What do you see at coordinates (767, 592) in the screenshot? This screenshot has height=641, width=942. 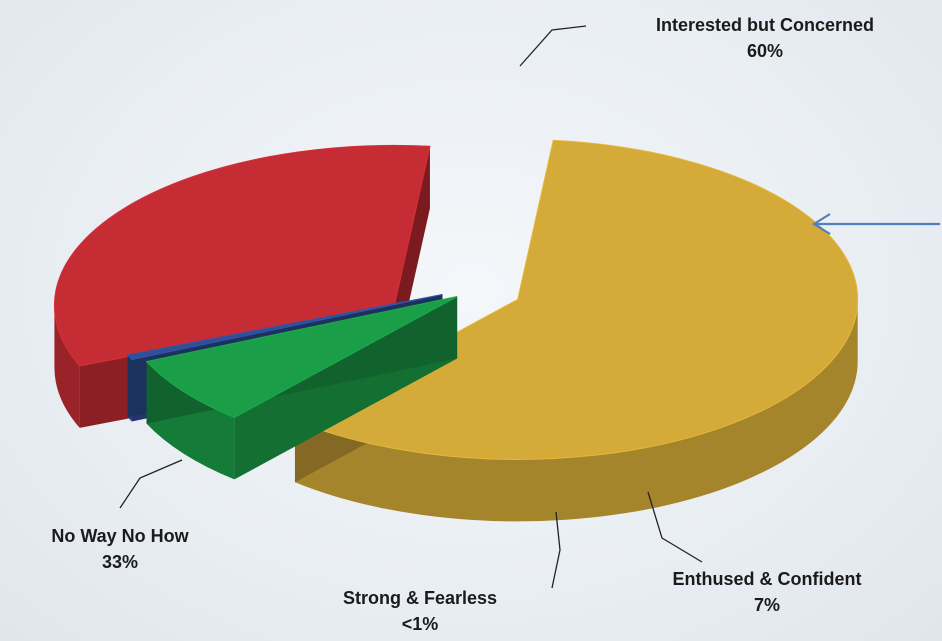 I see `slice-label-enthused: Enthused & Confident 7%` at bounding box center [767, 592].